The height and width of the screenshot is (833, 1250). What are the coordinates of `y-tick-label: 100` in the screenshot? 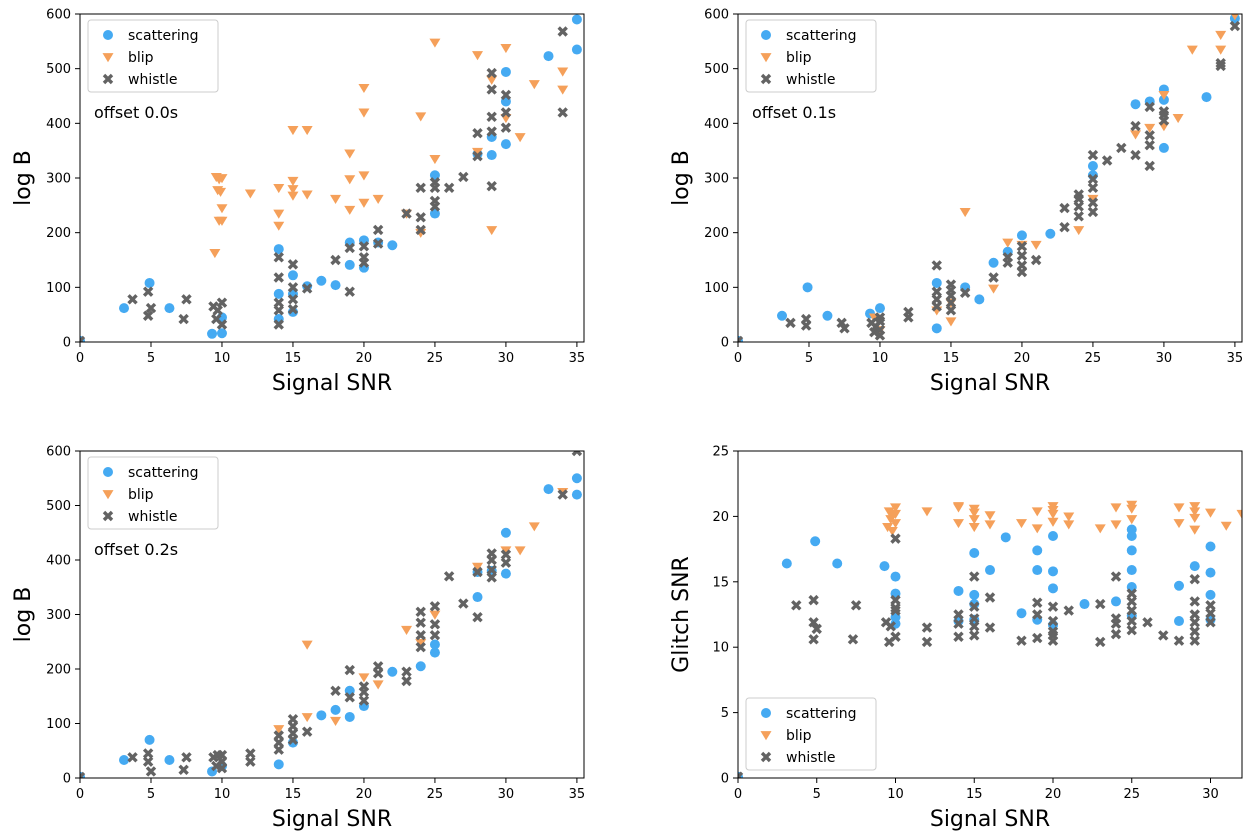 It's located at (58, 724).